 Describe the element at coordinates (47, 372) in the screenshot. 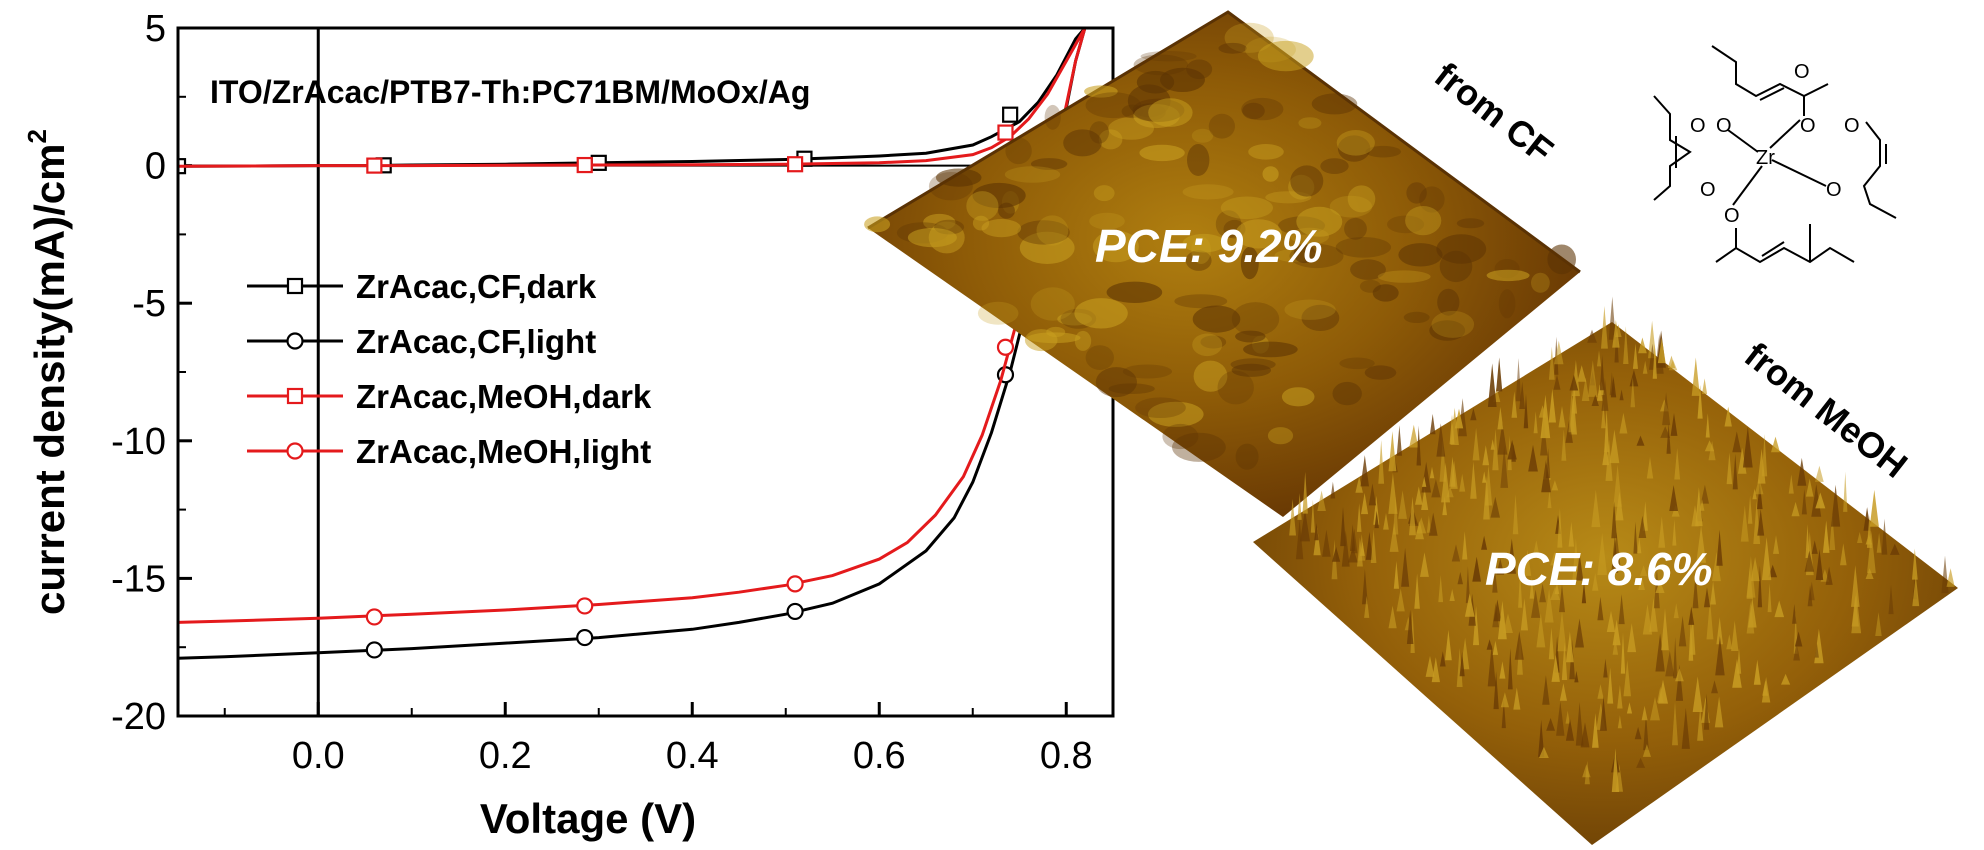

I see `y-axis-title: current density(mA)/cm2` at that location.